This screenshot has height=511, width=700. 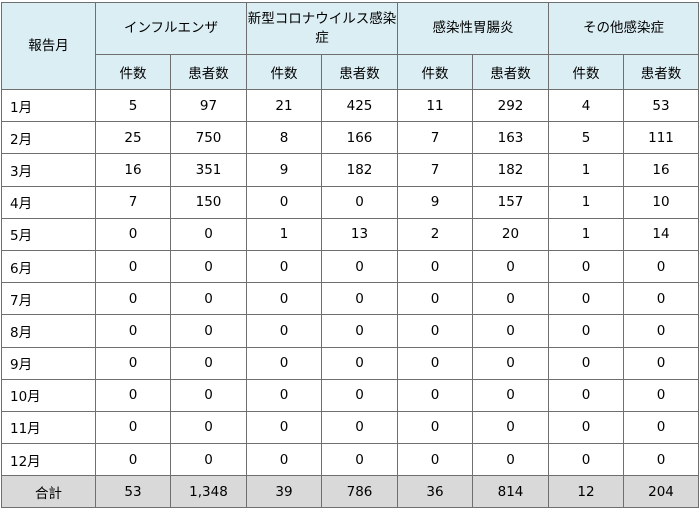 I want to click on group-header-influenza: インフルエンザ, so click(x=171, y=28).